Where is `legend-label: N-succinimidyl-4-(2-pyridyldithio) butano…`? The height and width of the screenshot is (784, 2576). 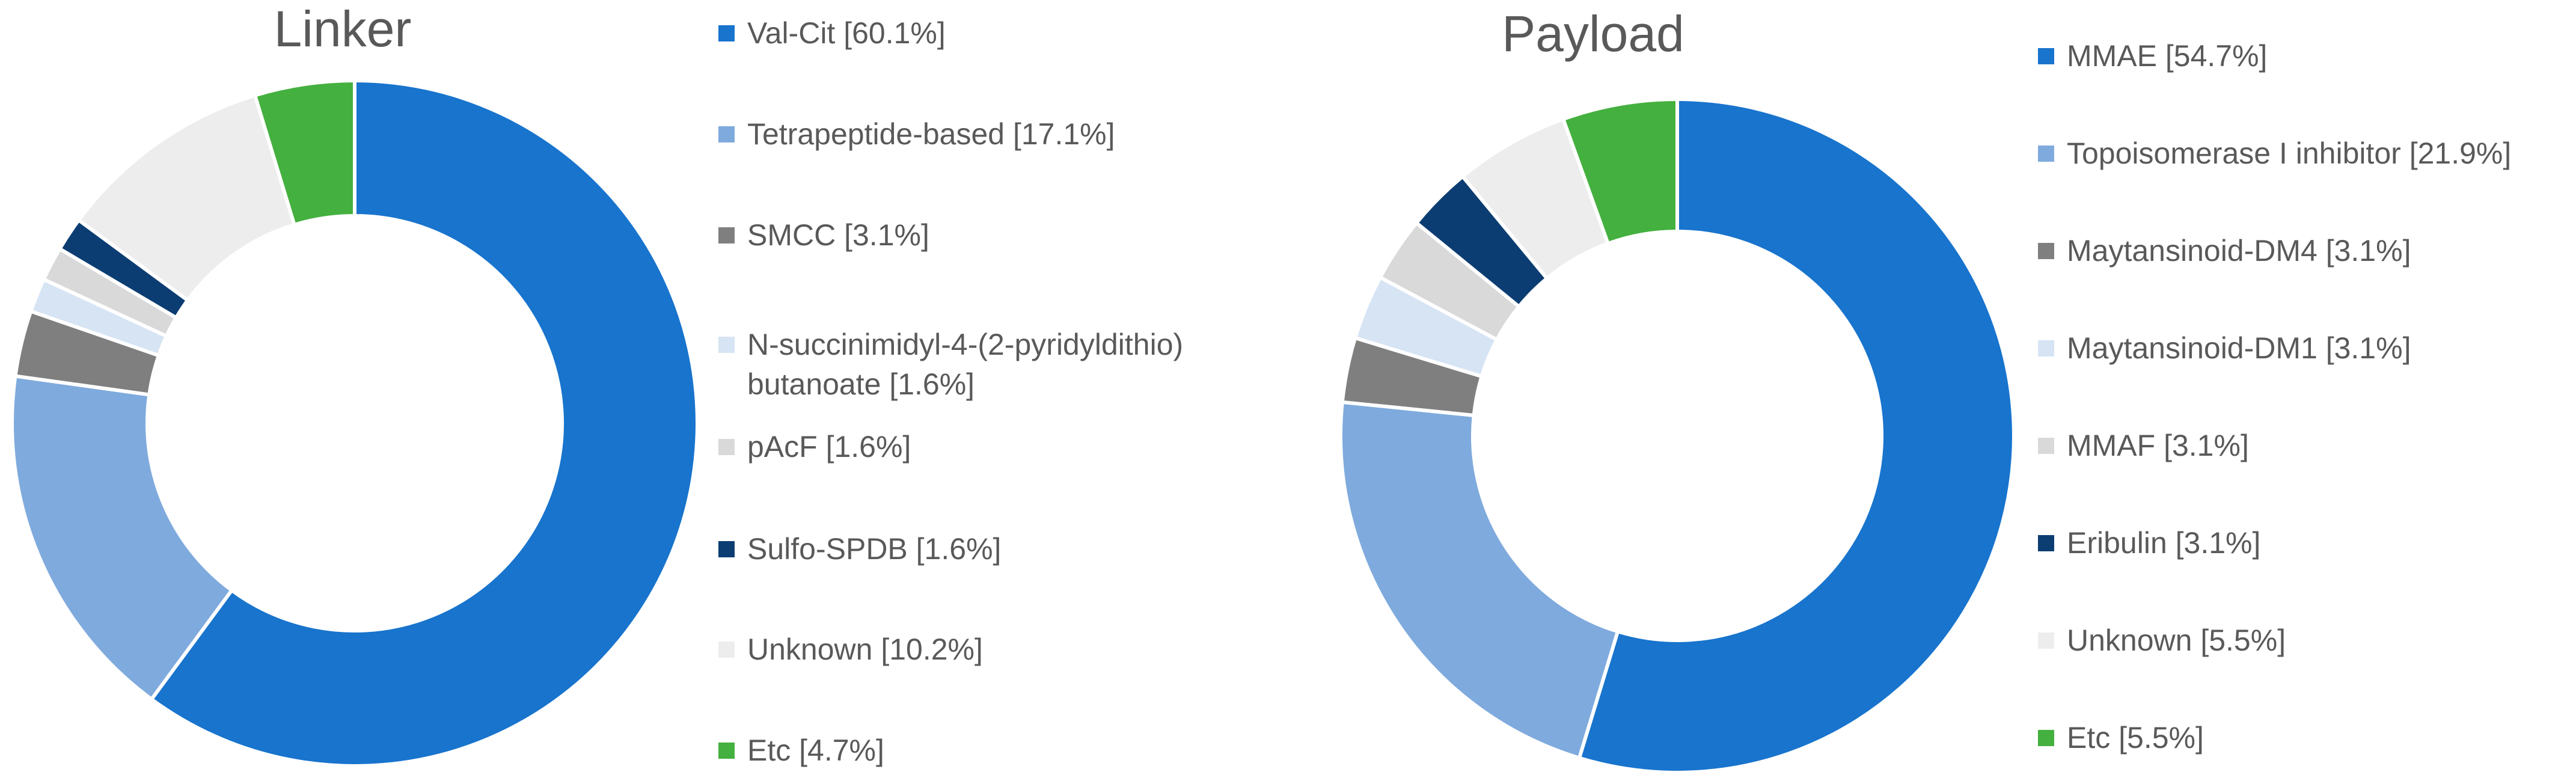 legend-label: N-succinimidyl-4-(2-pyridyldithio) butano… is located at coordinates (965, 364).